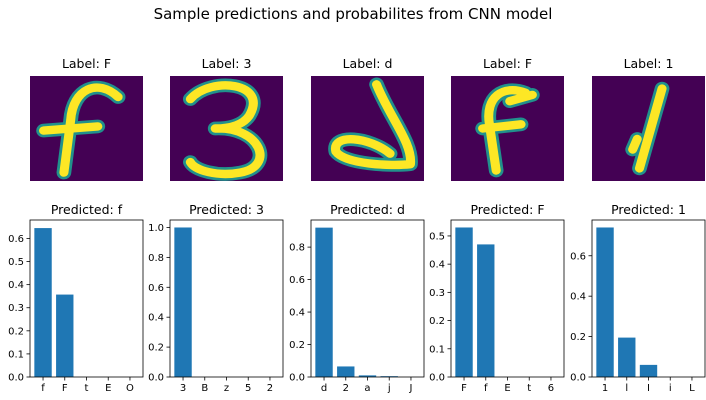 The width and height of the screenshot is (706, 400). Describe the element at coordinates (324, 302) in the screenshot. I see `bar-d` at that location.